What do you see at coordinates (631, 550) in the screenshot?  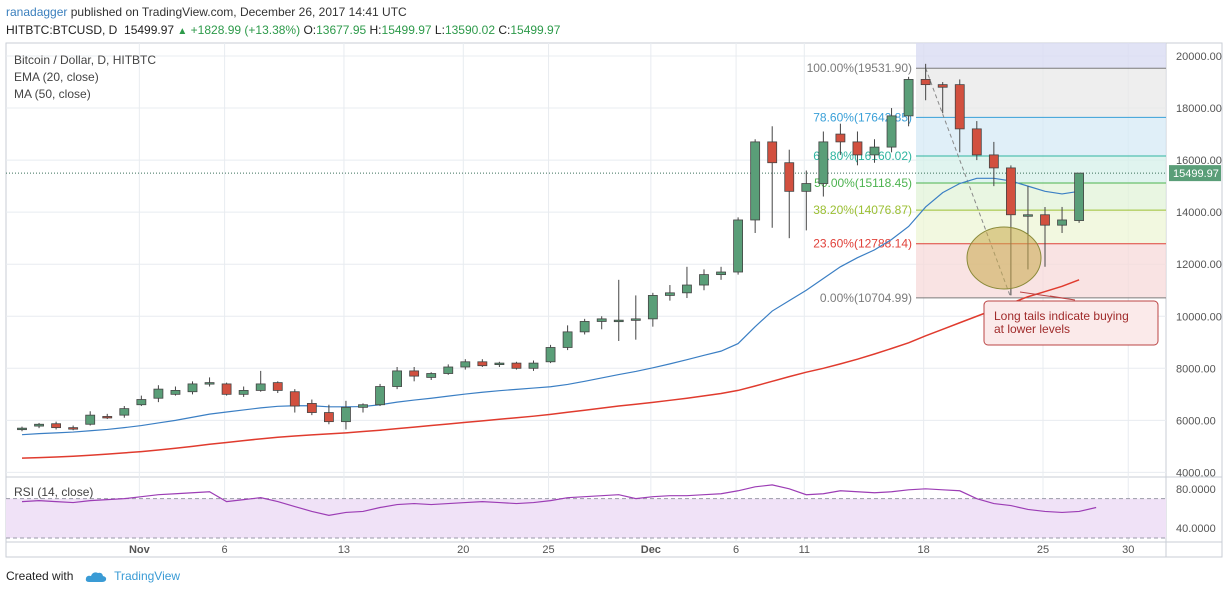 I see `time-axis: Nov 6 13 20 25 Dec 6 11 18 25 30` at bounding box center [631, 550].